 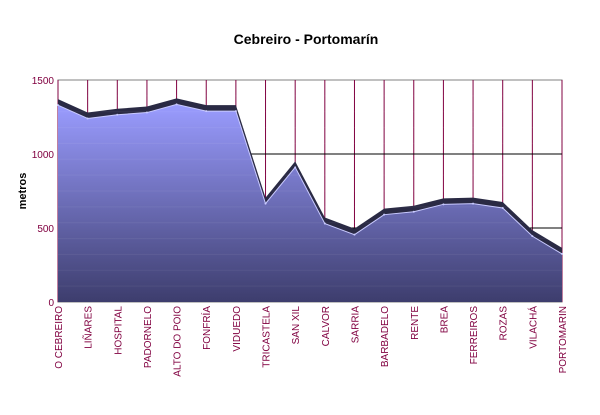 I want to click on x-tick-label: ROZAS, so click(x=504, y=323).